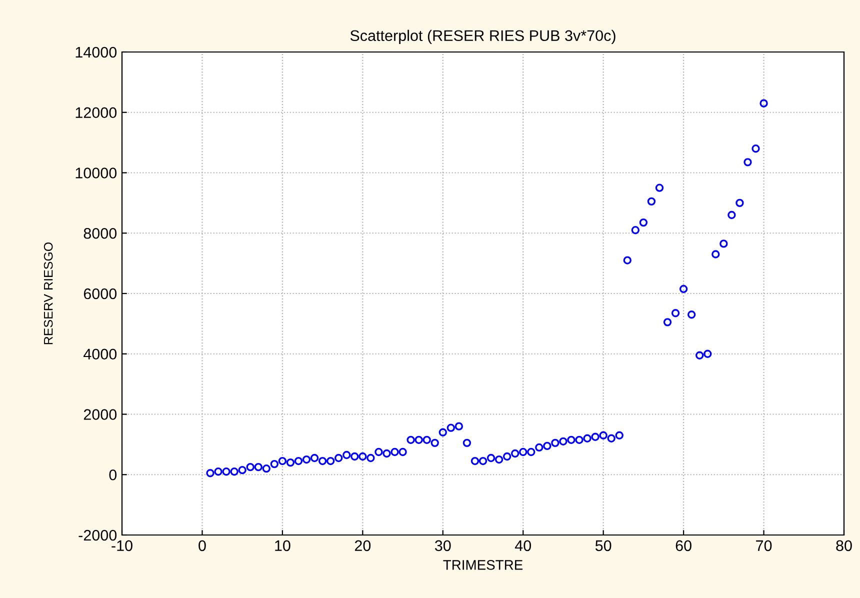 The image size is (860, 598). Describe the element at coordinates (442, 546) in the screenshot. I see `x-tick-label: 30` at that location.